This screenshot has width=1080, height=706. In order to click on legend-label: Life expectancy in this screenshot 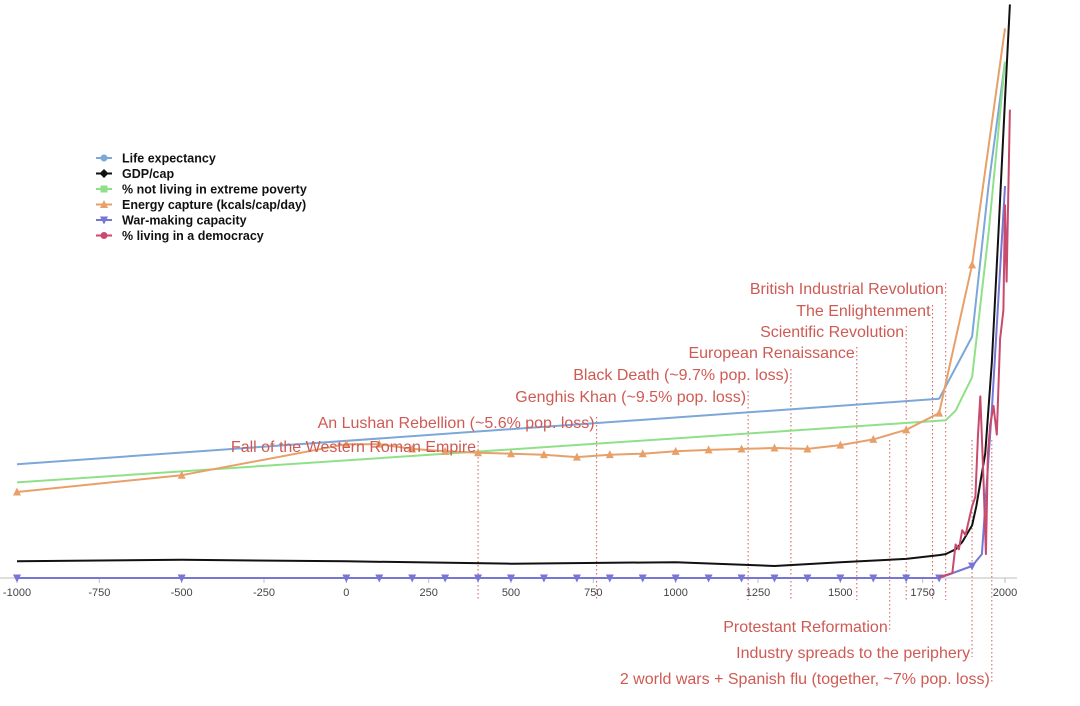, I will do `click(169, 159)`.